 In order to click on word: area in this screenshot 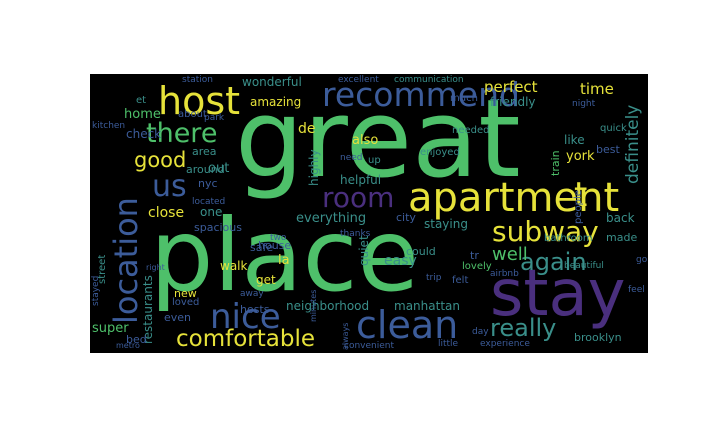, I will do `click(204, 151)`.